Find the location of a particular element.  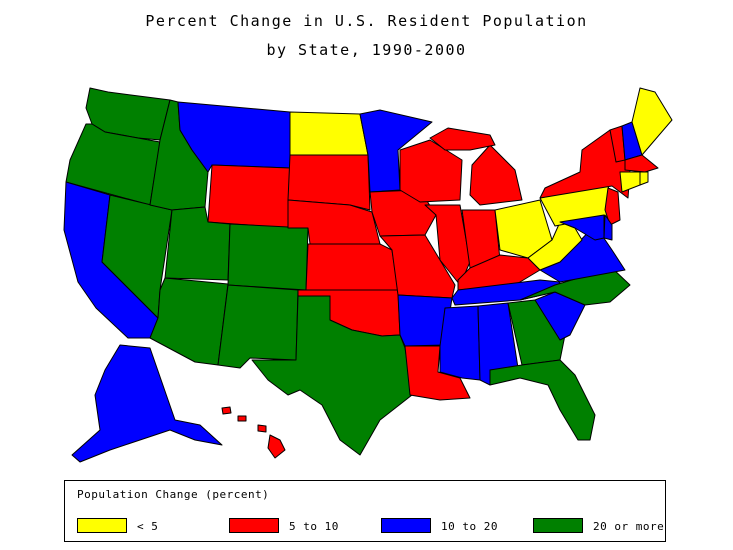

state-co is located at coordinates (268, 257).